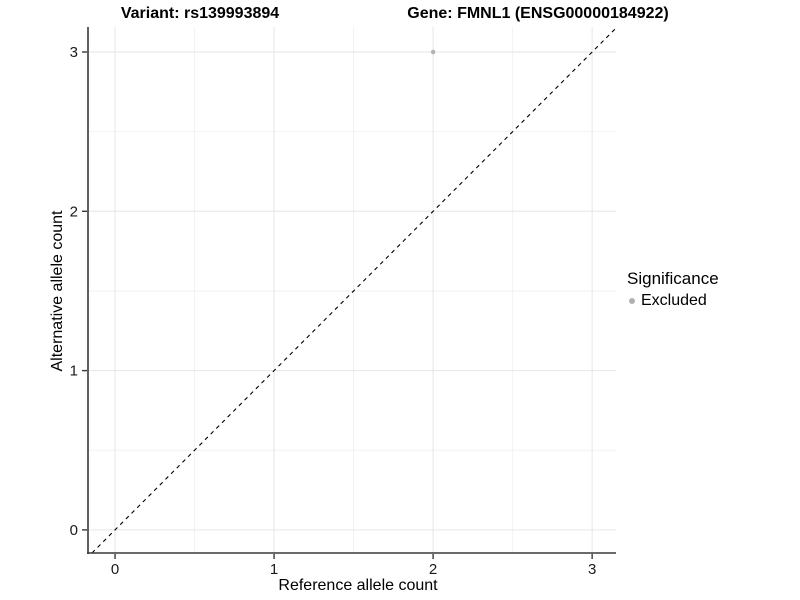 Image resolution: width=800 pixels, height=600 pixels. Describe the element at coordinates (200, 13) in the screenshot. I see `variant-title: Variant: rs139993894` at that location.